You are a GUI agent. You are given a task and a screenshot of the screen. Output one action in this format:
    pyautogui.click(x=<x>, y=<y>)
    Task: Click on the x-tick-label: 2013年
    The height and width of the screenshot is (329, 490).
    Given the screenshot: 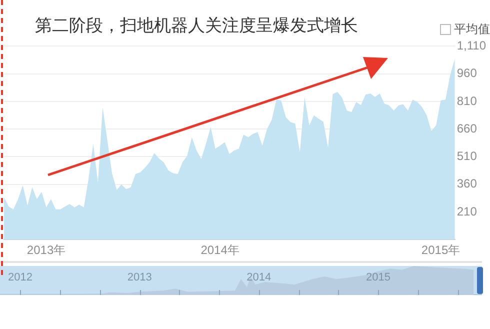 What is the action you would take?
    pyautogui.click(x=46, y=250)
    